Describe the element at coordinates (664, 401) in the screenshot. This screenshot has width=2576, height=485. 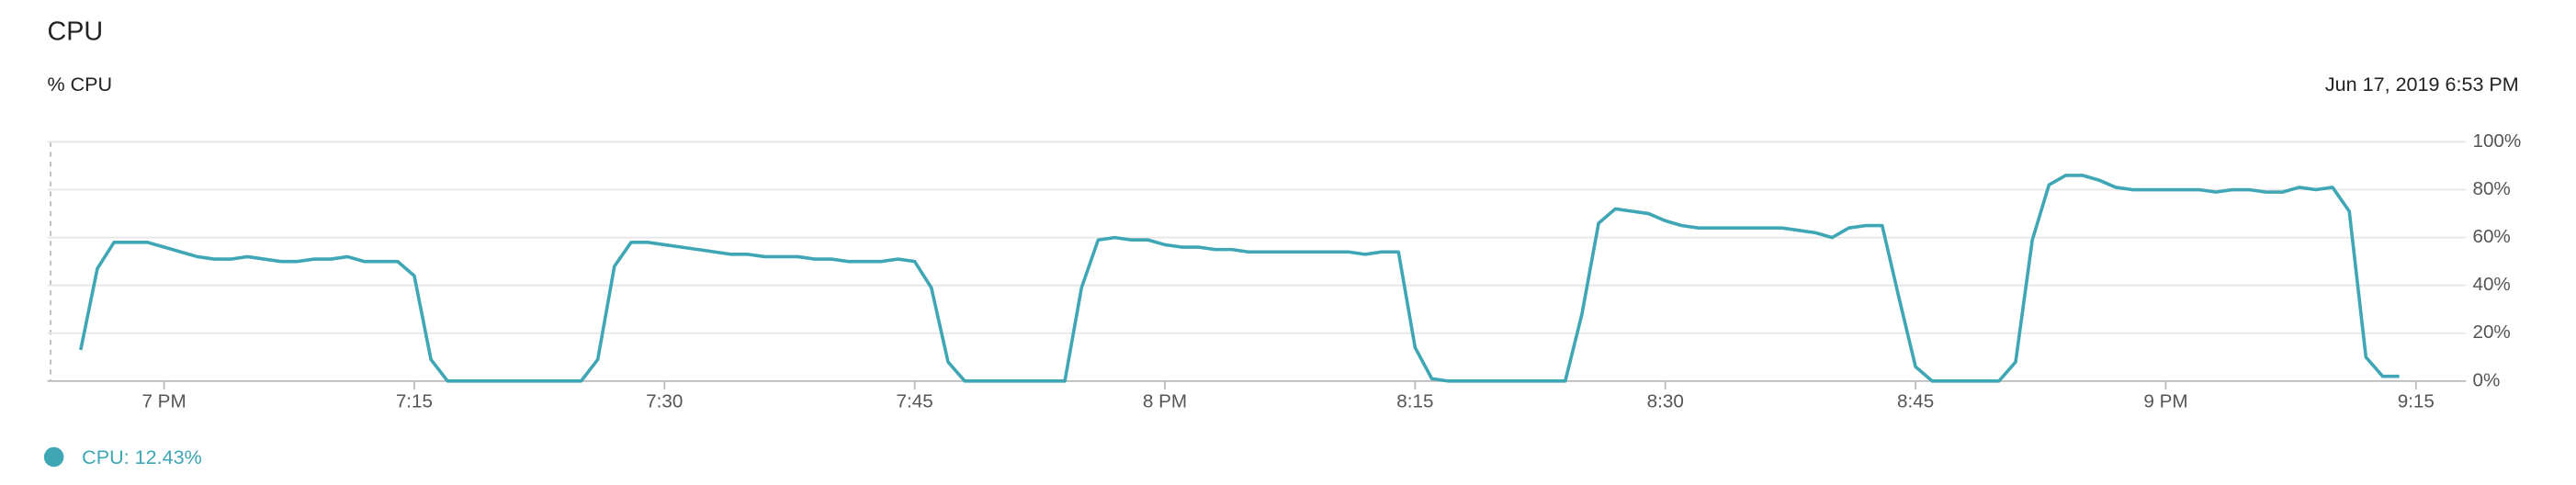
I see `x-tick-label: 7:30` at that location.